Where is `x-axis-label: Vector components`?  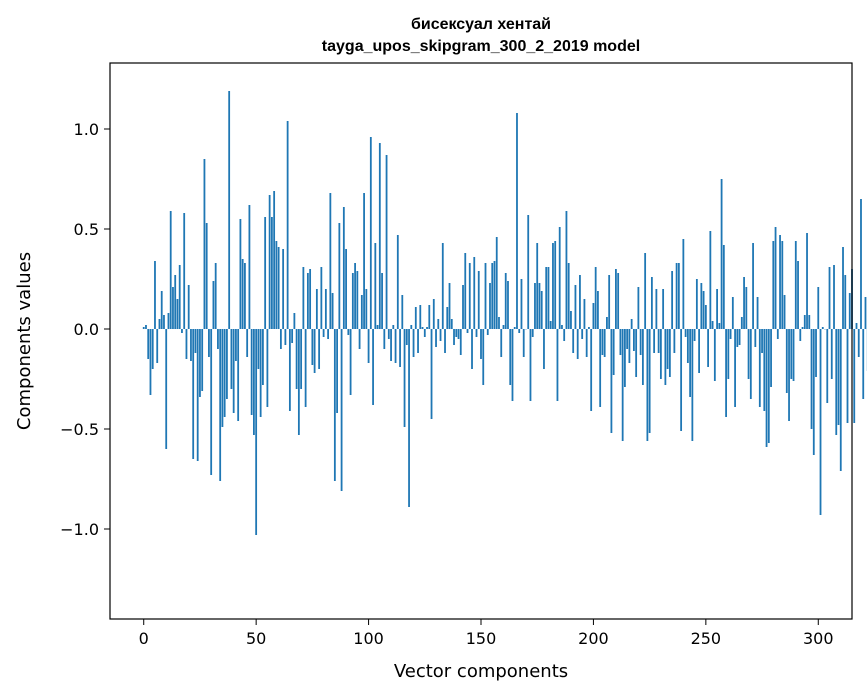
x-axis-label: Vector components is located at coordinates (481, 671).